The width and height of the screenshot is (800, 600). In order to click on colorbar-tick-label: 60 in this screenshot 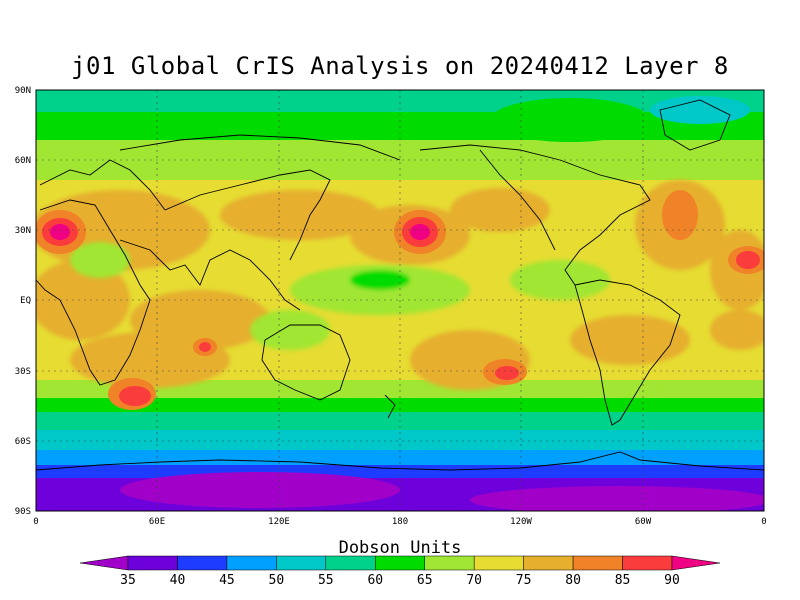, I will do `click(375, 580)`.